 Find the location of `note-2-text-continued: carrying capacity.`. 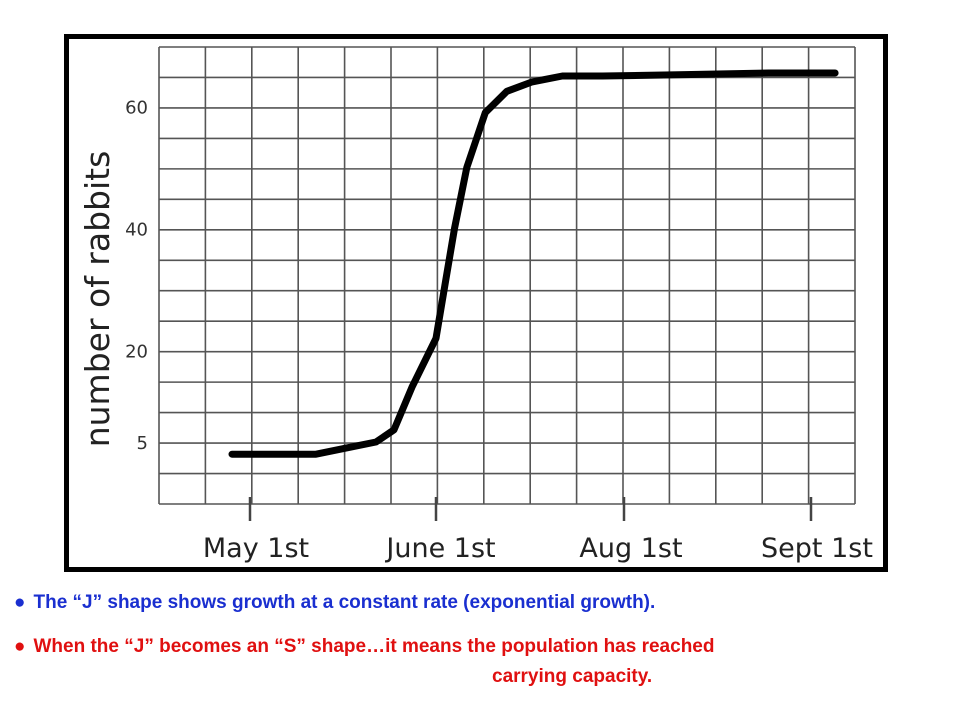

note-2-text-continued: carrying capacity. is located at coordinates (572, 676).